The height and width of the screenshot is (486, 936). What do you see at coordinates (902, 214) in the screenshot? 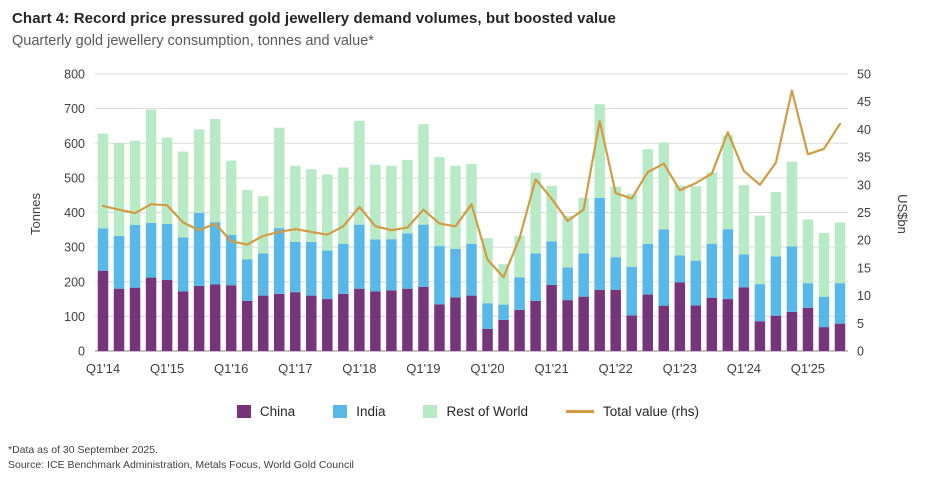
I see `right-axis-title: US$bn` at bounding box center [902, 214].